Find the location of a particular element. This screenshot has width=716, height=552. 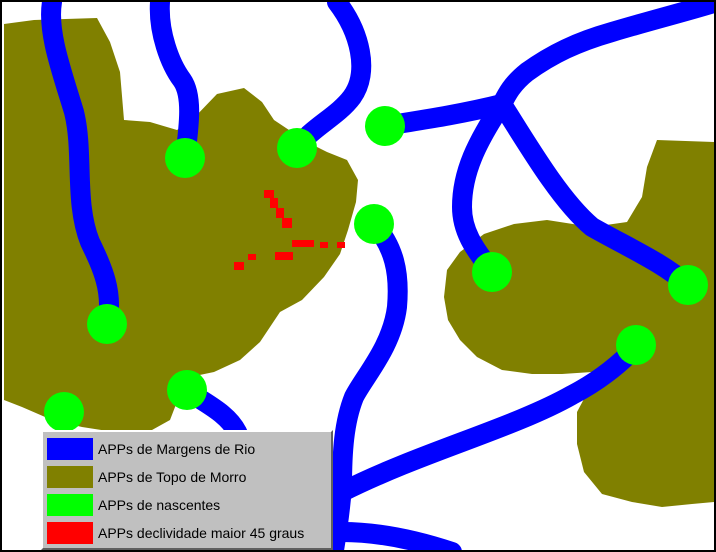

legend-label: APPs de Margens de Rio is located at coordinates (177, 449).